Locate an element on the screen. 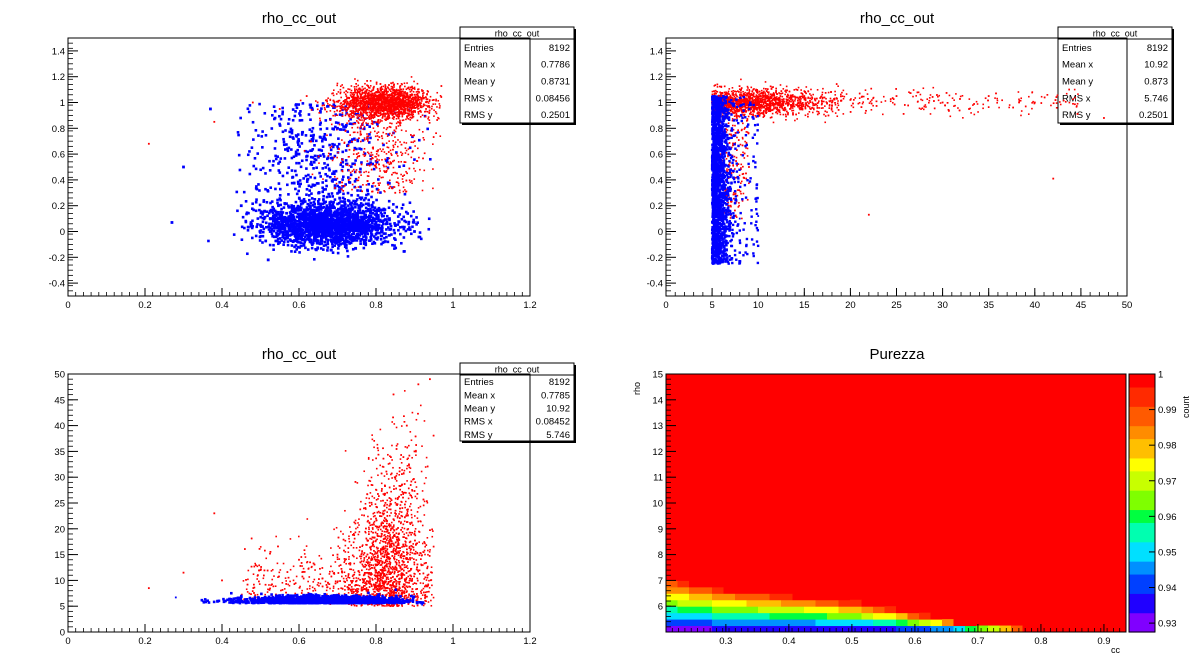  y-tick-label: 1.4 is located at coordinates (58, 51).